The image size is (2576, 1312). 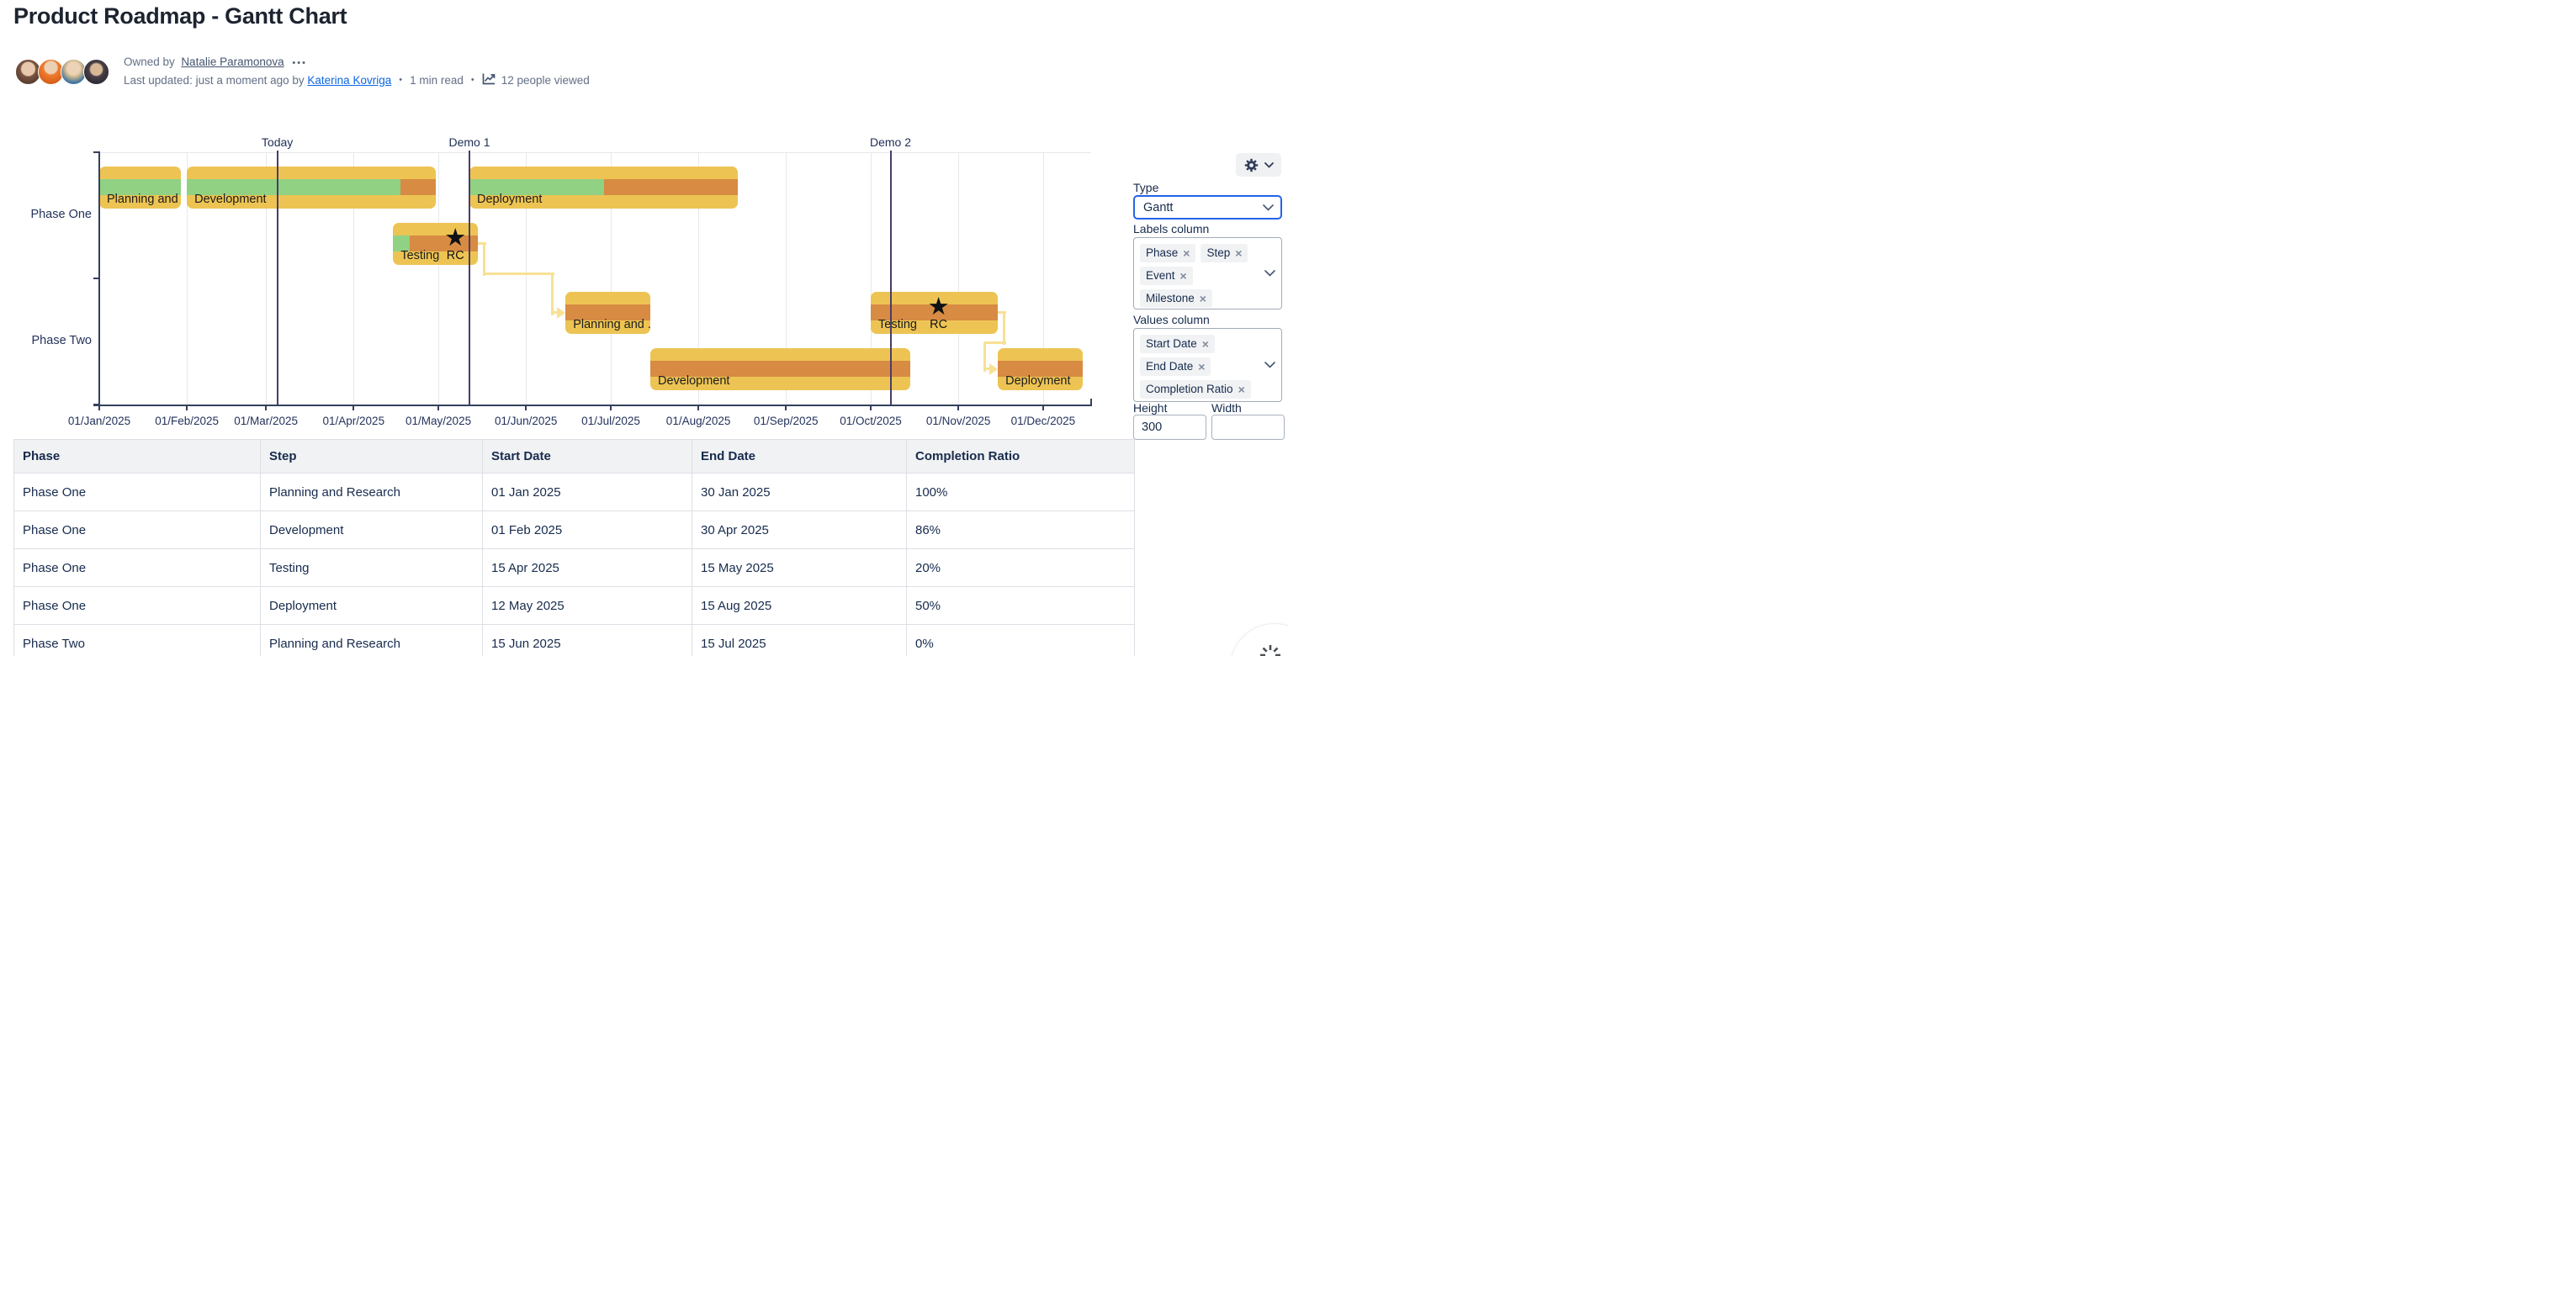 What do you see at coordinates (1270, 650) in the screenshot?
I see `loading-spinner-icon` at bounding box center [1270, 650].